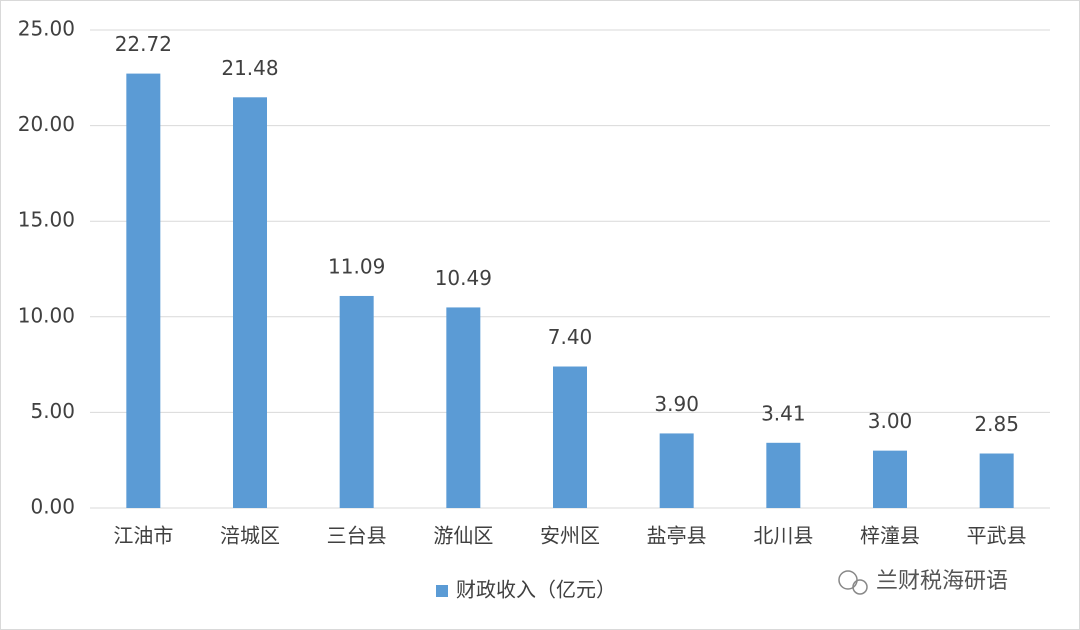 The width and height of the screenshot is (1080, 630). Describe the element at coordinates (52, 507) in the screenshot. I see `y-tick-label: 0.00` at that location.